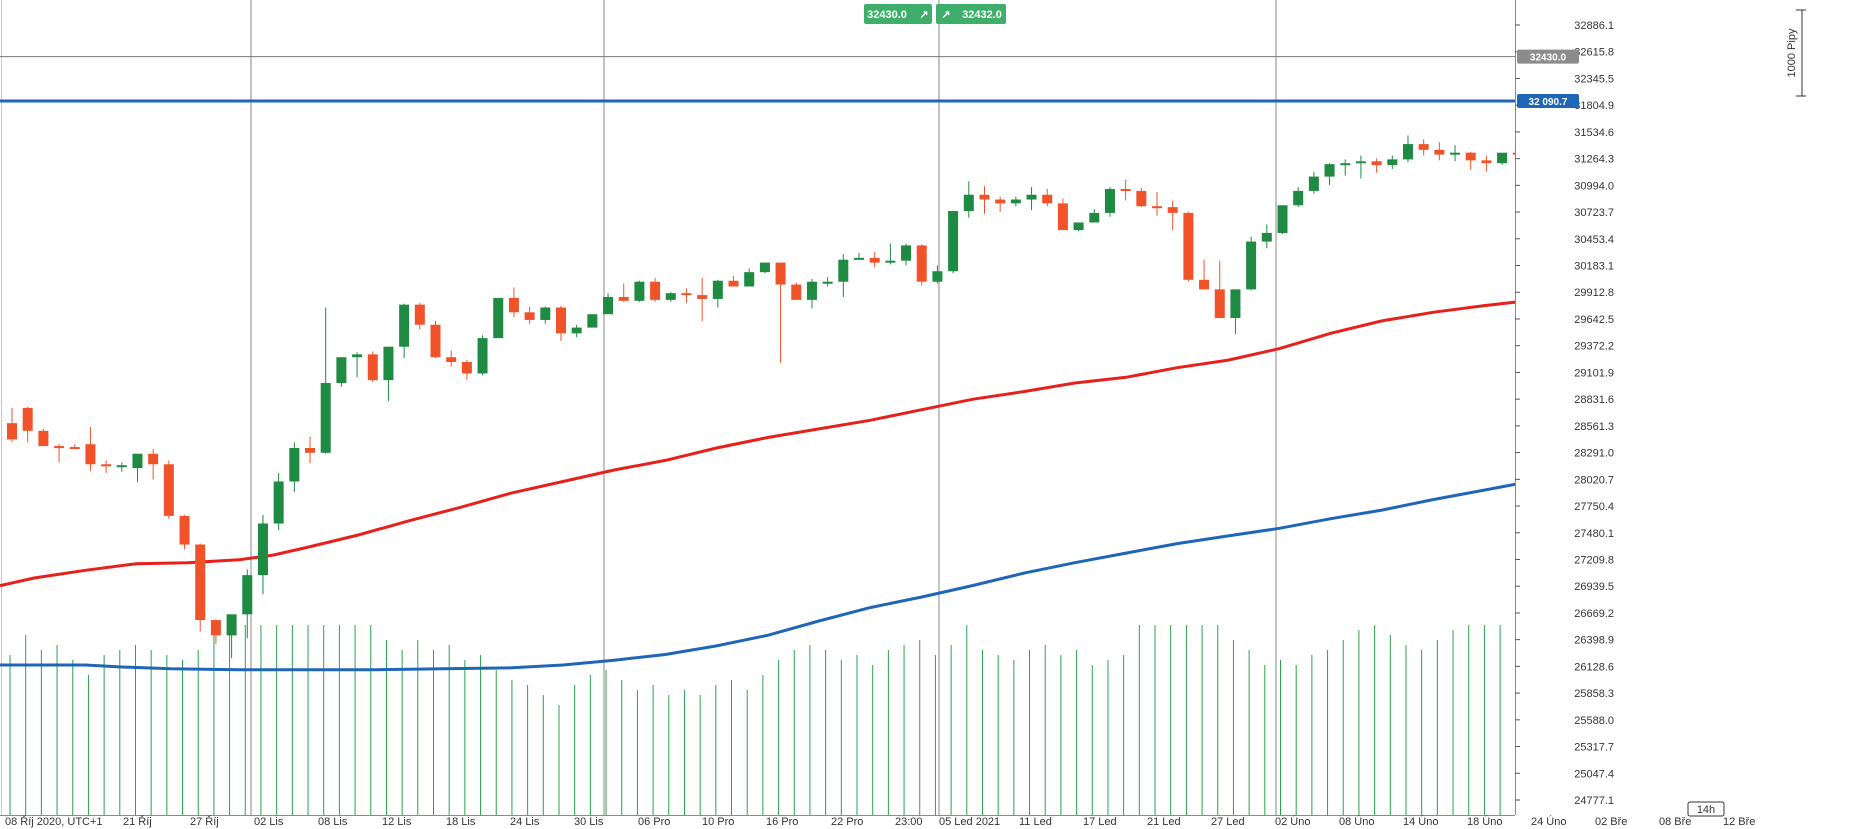 The height and width of the screenshot is (829, 1864). Describe the element at coordinates (1594, 507) in the screenshot. I see `y-tick-label: 27750.4` at that location.